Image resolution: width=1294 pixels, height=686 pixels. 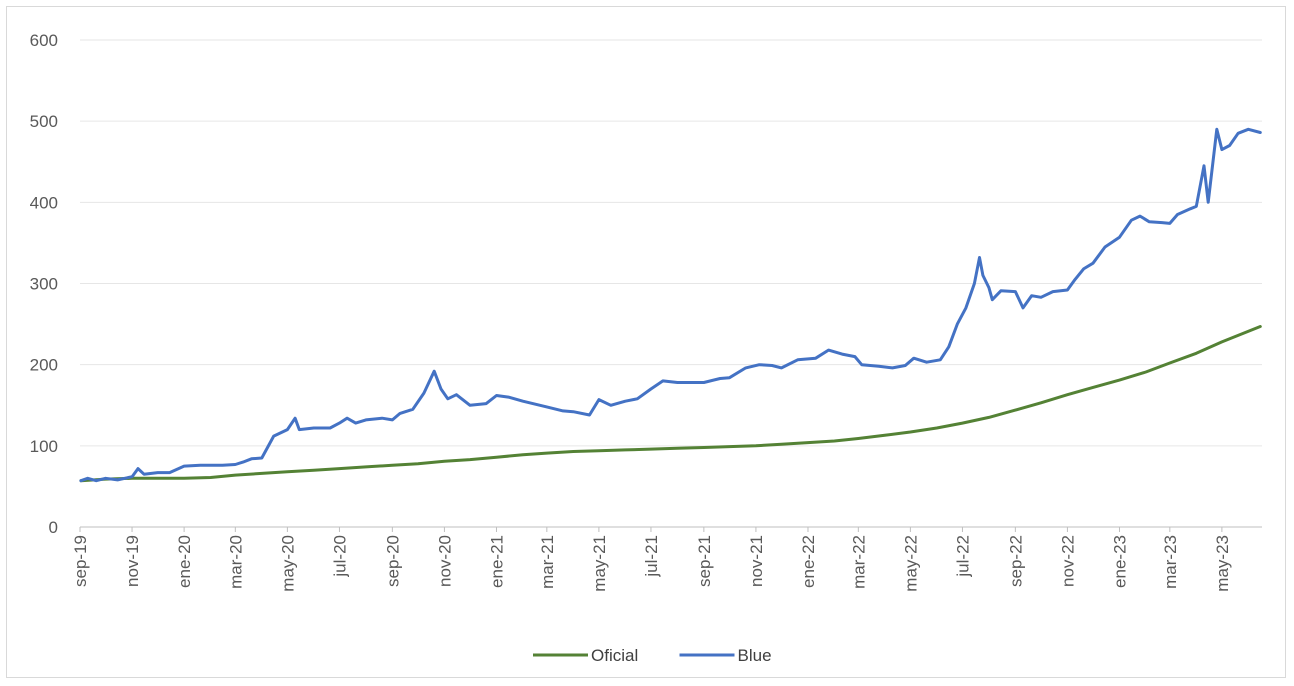 What do you see at coordinates (132, 561) in the screenshot?
I see `x-tick-label: nov-19` at bounding box center [132, 561].